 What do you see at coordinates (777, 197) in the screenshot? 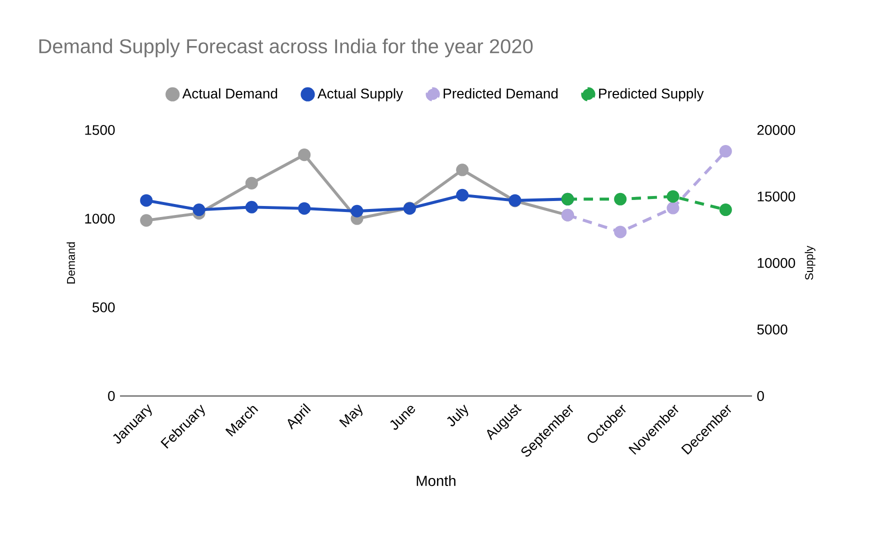
I see `y2-tick-label: 15000` at bounding box center [777, 197].